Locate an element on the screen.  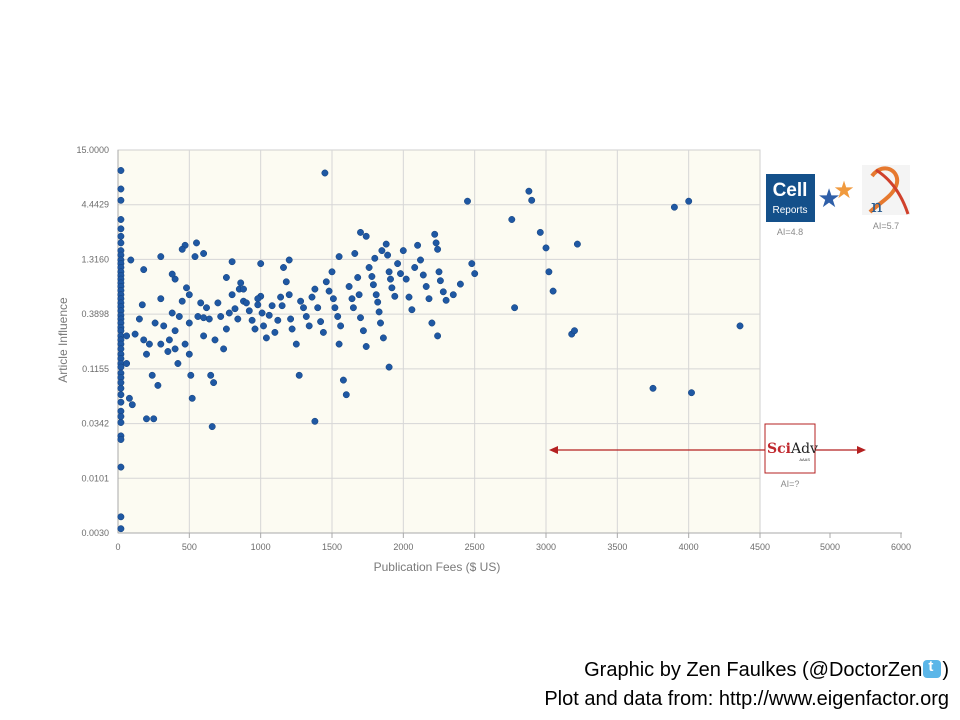
sciadv-sci: Sci is located at coordinates (779, 449).